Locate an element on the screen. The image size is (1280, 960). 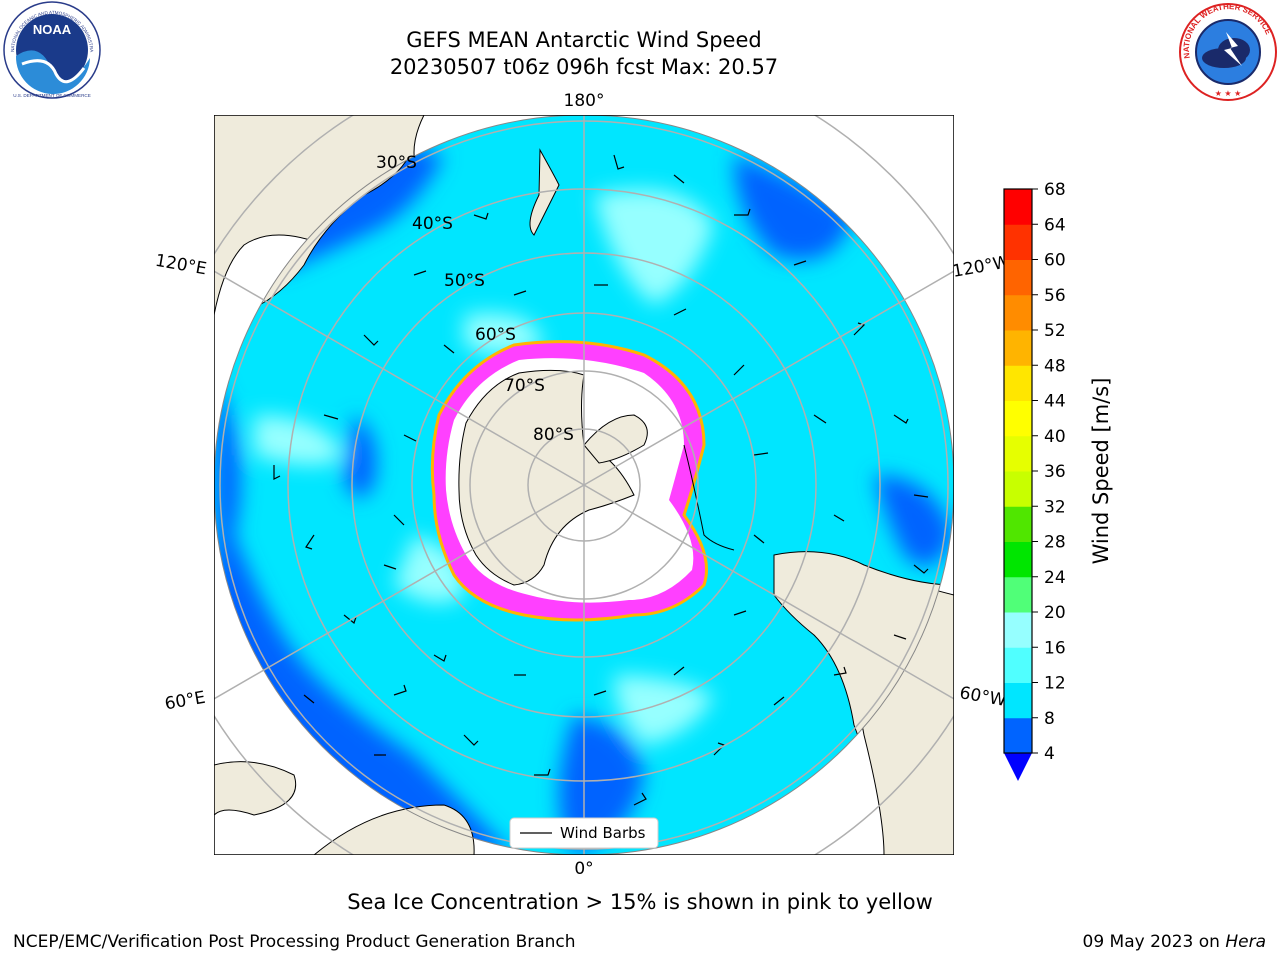
lon-label-180: 180° is located at coordinates (584, 101).